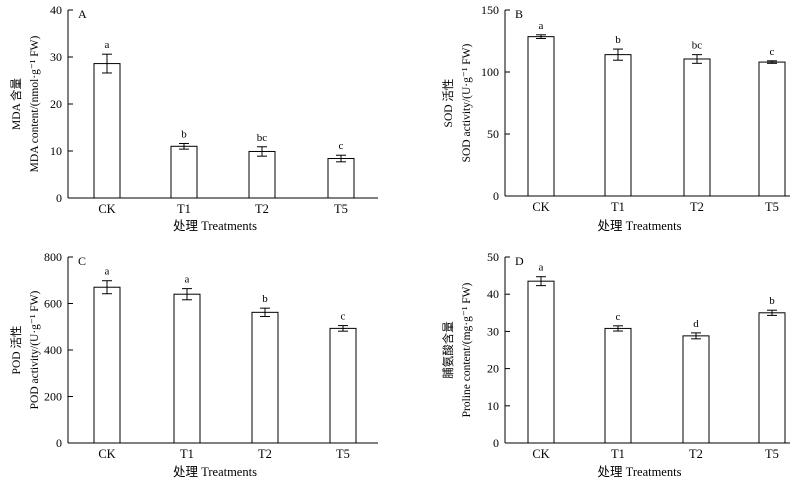 The width and height of the screenshot is (798, 484). What do you see at coordinates (53, 350) in the screenshot?
I see `y-tick-label: 400` at bounding box center [53, 350].